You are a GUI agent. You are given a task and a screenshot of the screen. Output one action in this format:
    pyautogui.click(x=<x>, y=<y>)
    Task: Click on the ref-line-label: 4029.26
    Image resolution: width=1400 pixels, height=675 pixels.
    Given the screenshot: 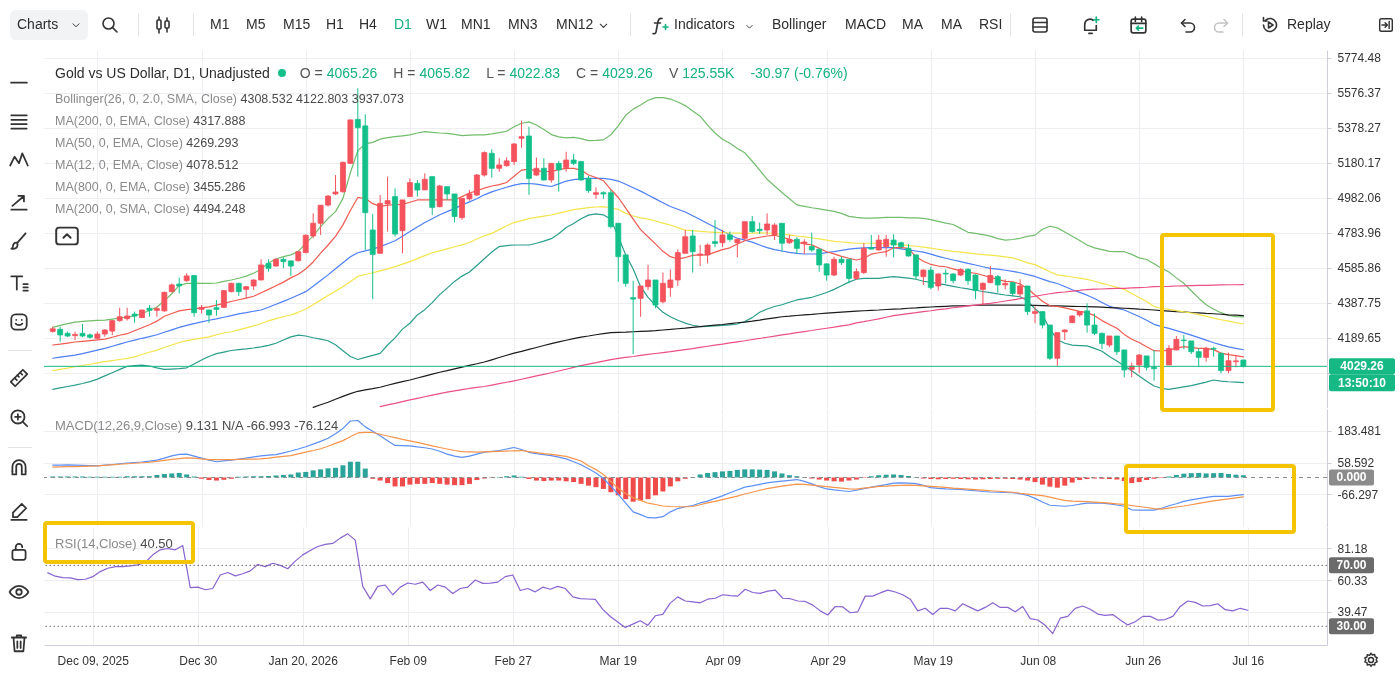 What is the action you would take?
    pyautogui.click(x=1362, y=366)
    